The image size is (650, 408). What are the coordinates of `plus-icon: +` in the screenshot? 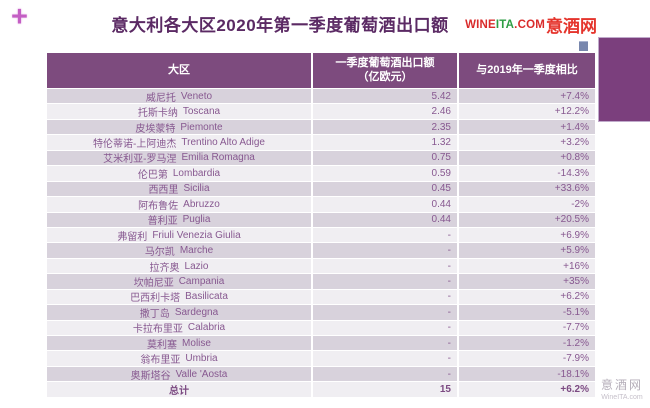 It's located at (19, 17).